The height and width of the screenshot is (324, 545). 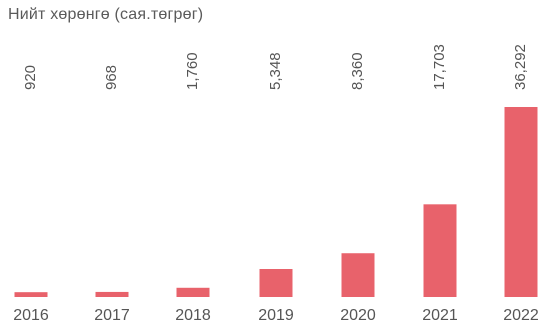 I want to click on value-label-2021: 17,703, so click(x=439, y=67).